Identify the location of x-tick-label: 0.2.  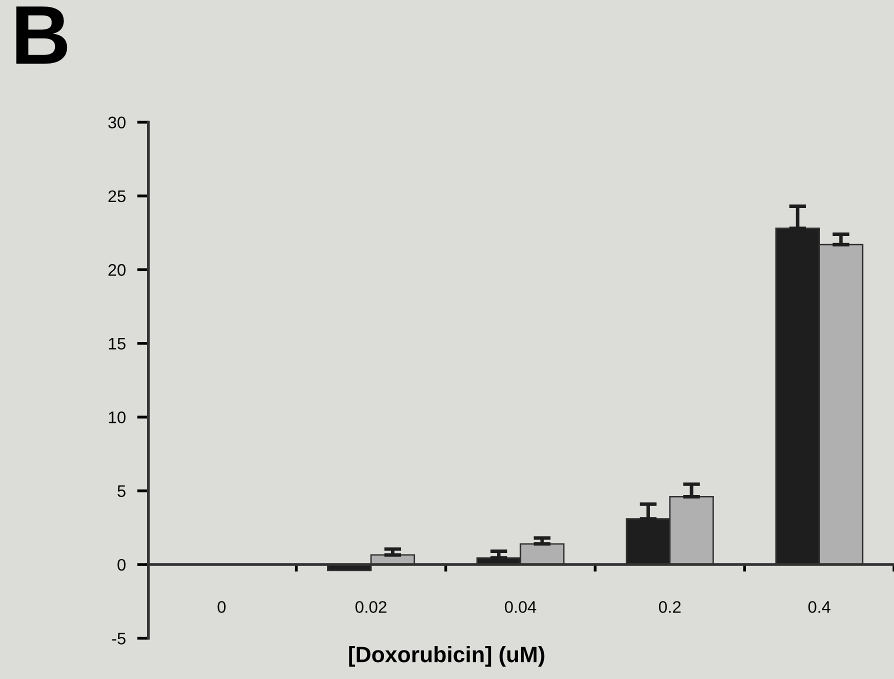
(669, 607).